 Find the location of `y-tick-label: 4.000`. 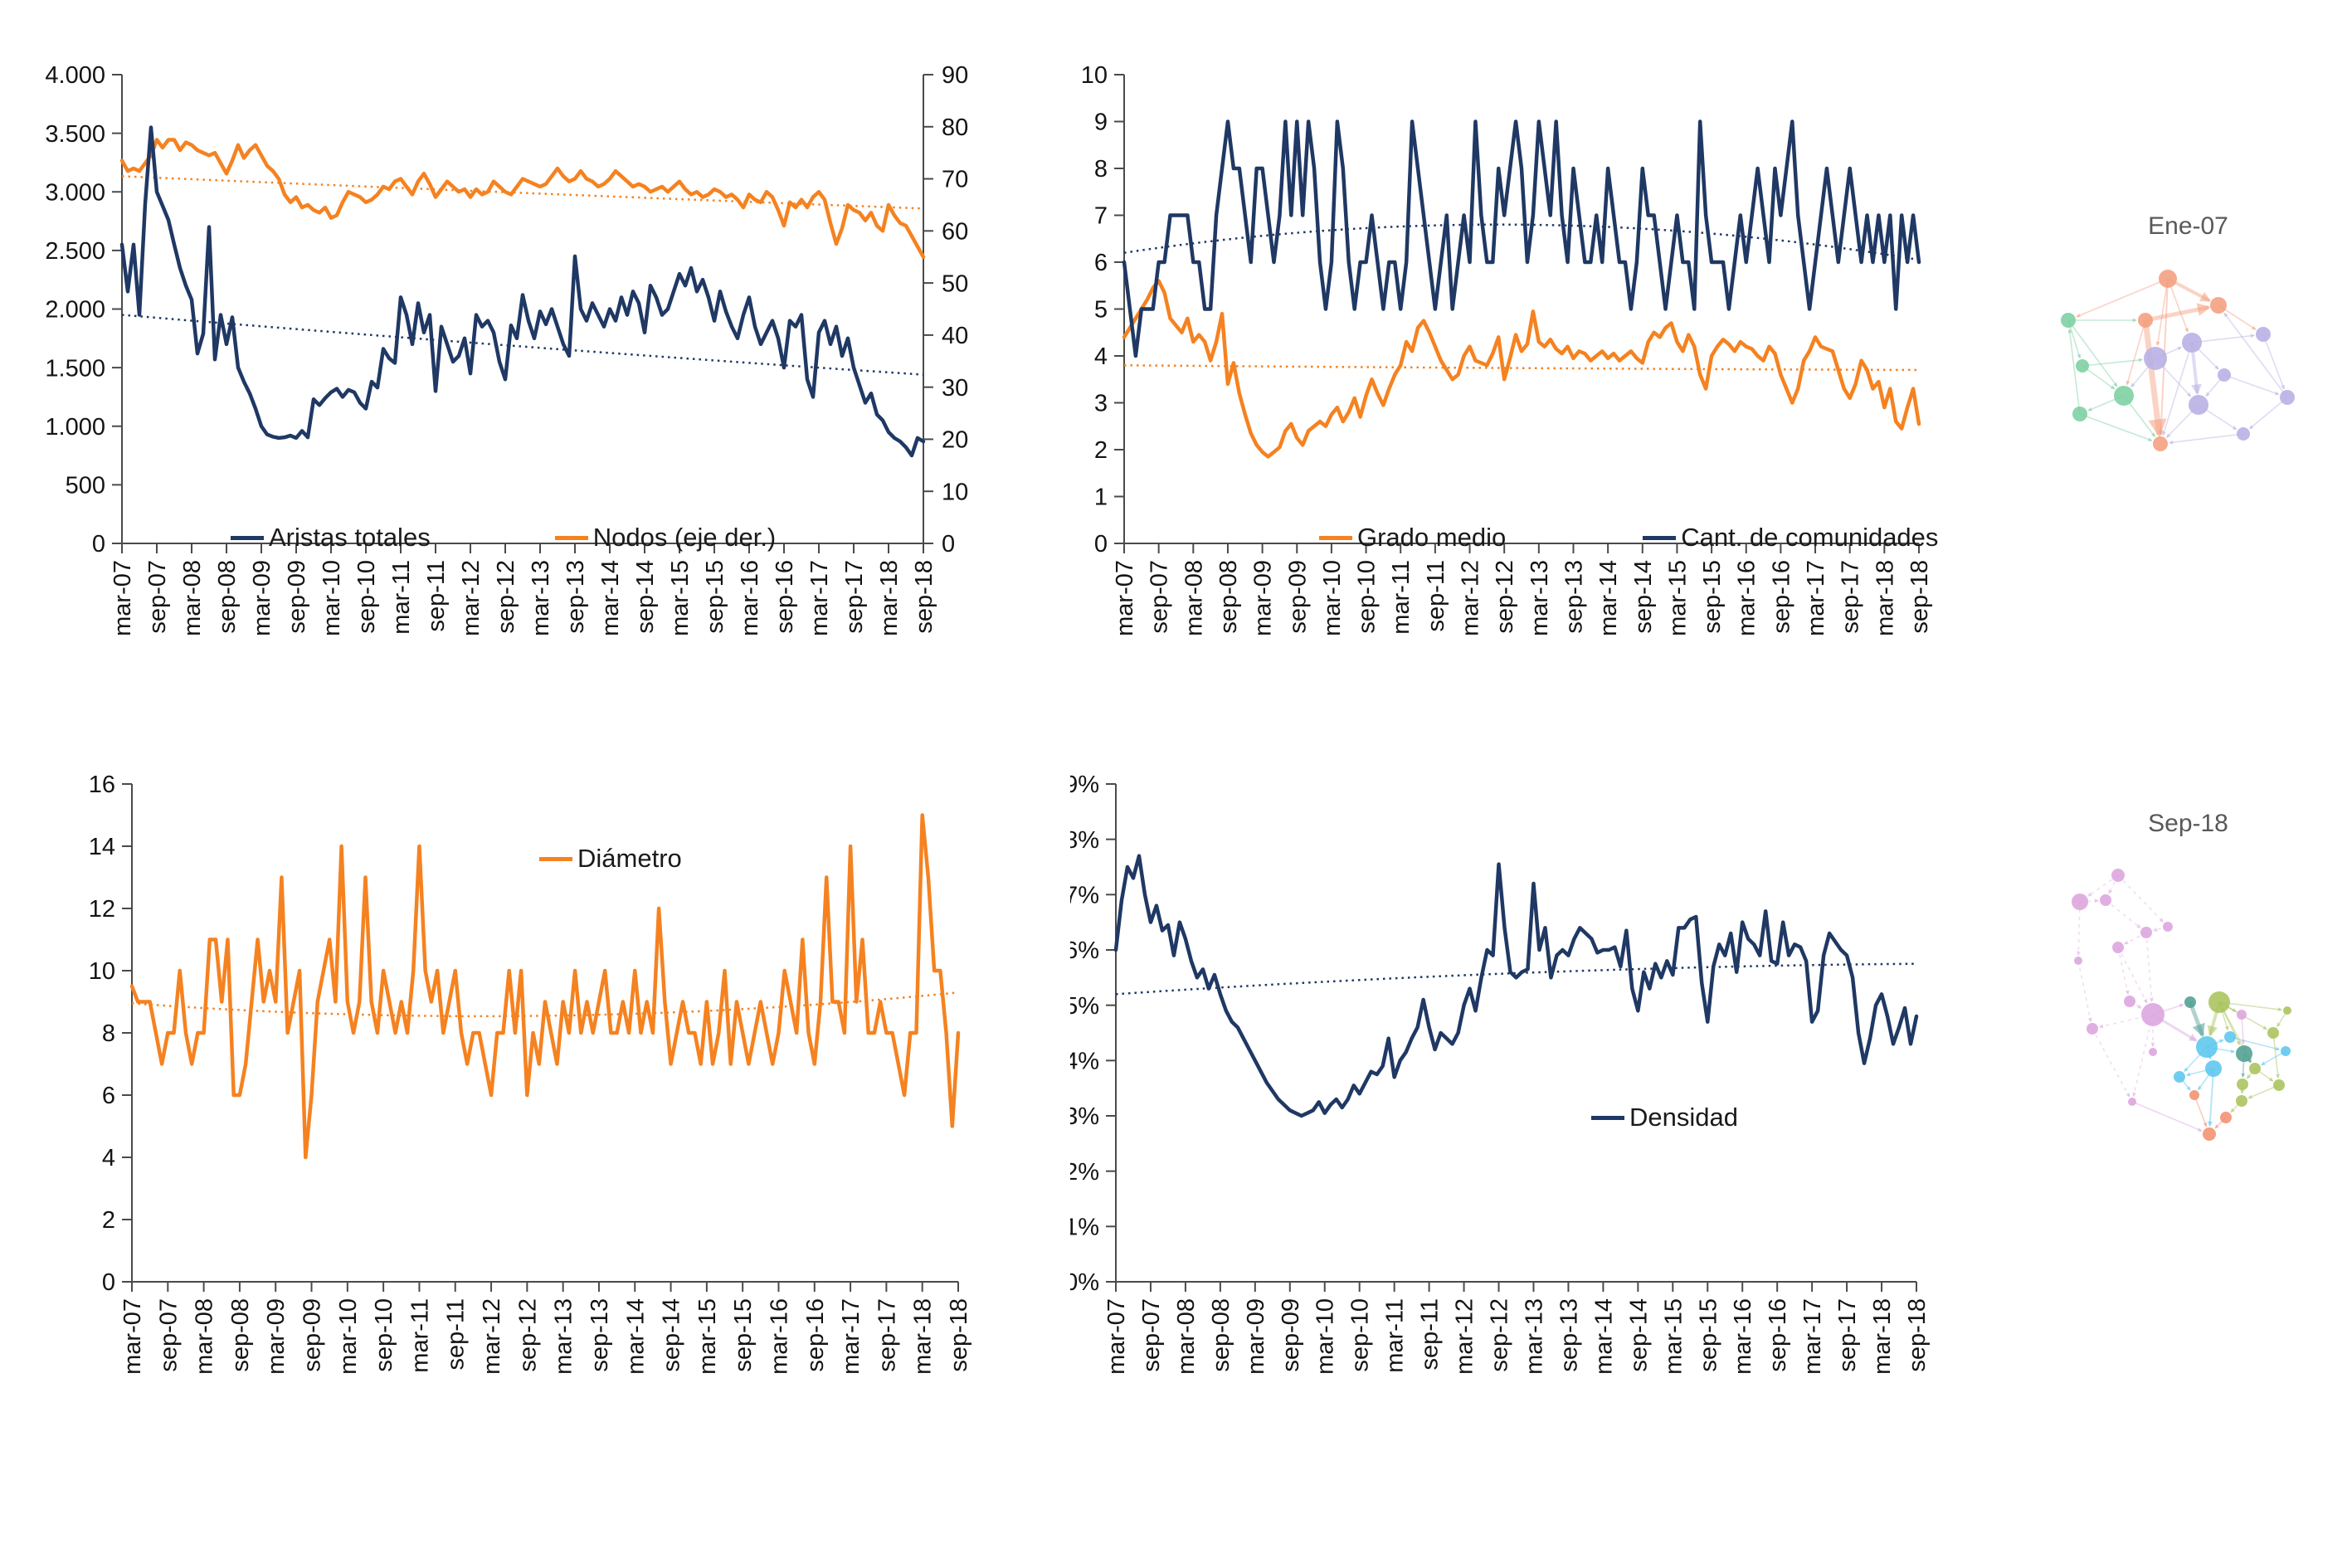

y-tick-label: 4.000 is located at coordinates (75, 75).